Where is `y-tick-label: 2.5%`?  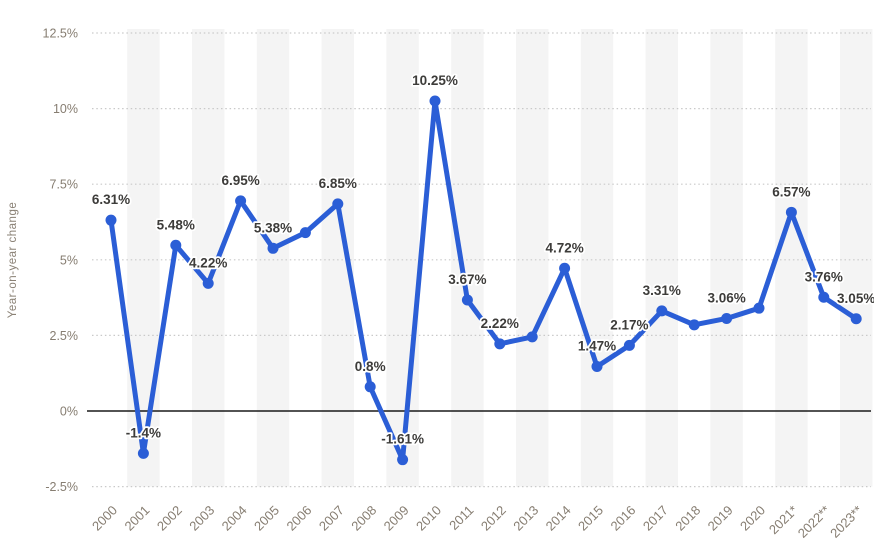 y-tick-label: 2.5% is located at coordinates (64, 336).